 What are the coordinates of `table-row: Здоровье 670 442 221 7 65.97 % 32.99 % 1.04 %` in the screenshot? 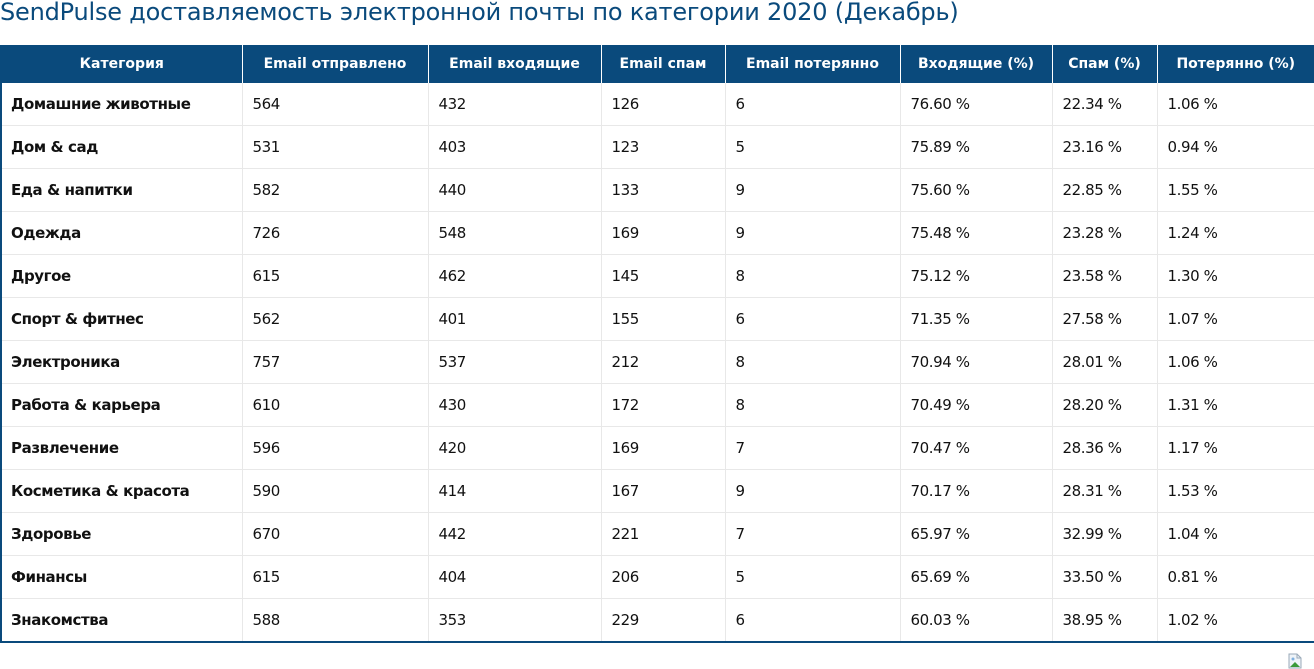 It's located at (657, 534).